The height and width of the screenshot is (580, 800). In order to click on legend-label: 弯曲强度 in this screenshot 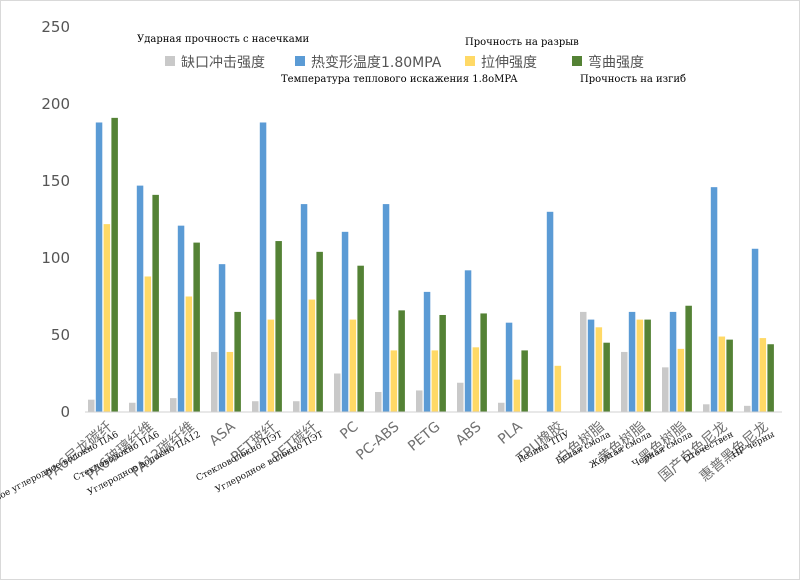, I will do `click(616, 62)`.